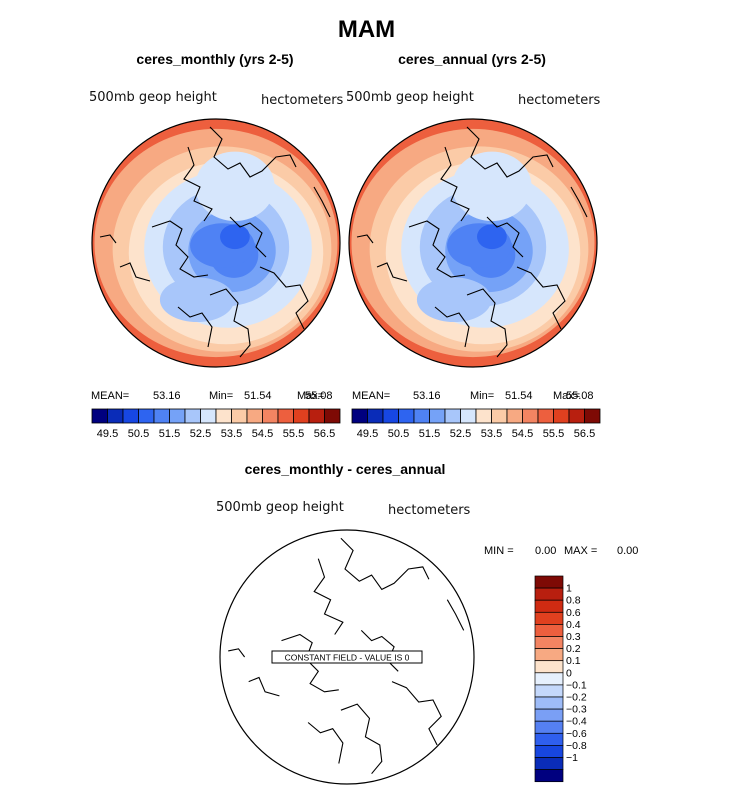 This screenshot has height=788, width=733. Describe the element at coordinates (410, 97) in the screenshot. I see `variable-label-annual: 500mb geop height` at that location.